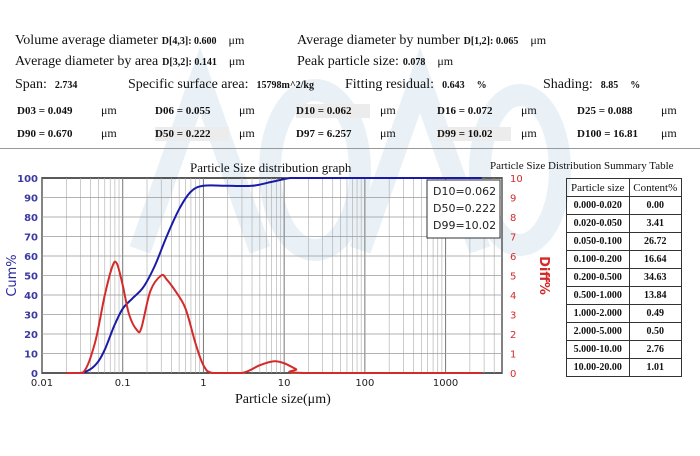 The height and width of the screenshot is (456, 700). What do you see at coordinates (513, 257) in the screenshot?
I see `y2-tick-label: 6` at bounding box center [513, 257].